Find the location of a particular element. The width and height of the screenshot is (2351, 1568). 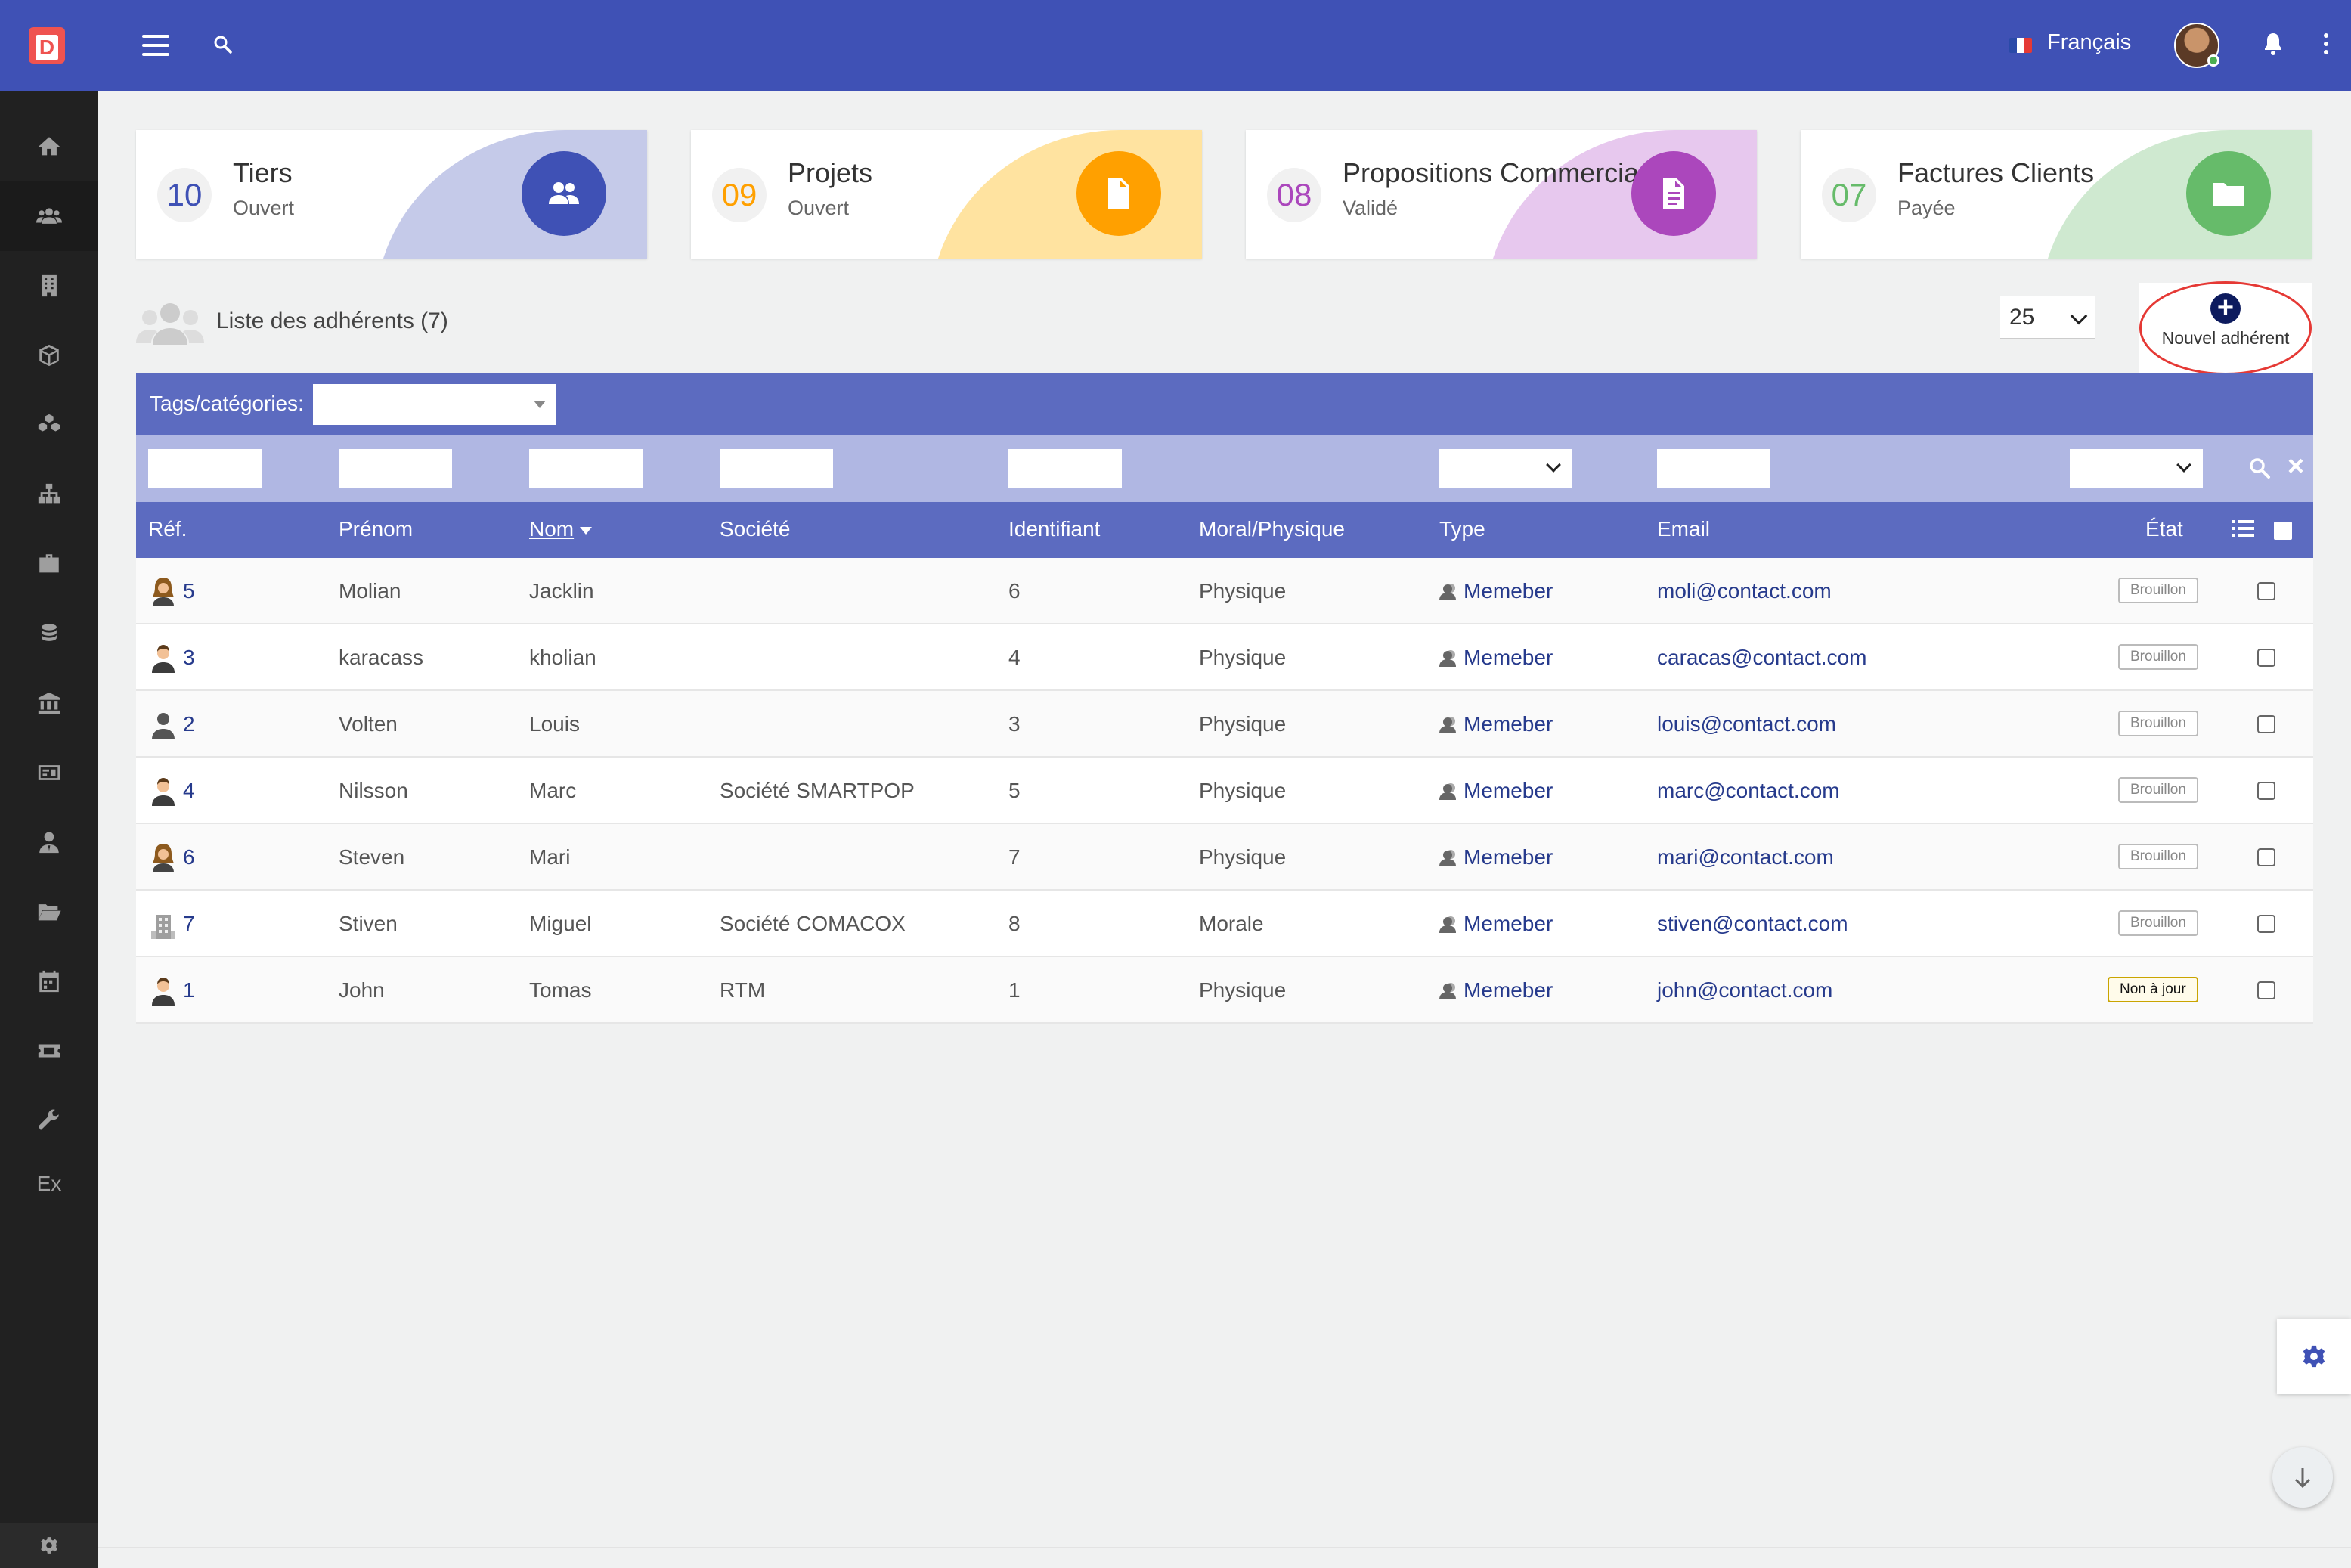

member-email-link: louis@contact.com is located at coordinates (1746, 724).